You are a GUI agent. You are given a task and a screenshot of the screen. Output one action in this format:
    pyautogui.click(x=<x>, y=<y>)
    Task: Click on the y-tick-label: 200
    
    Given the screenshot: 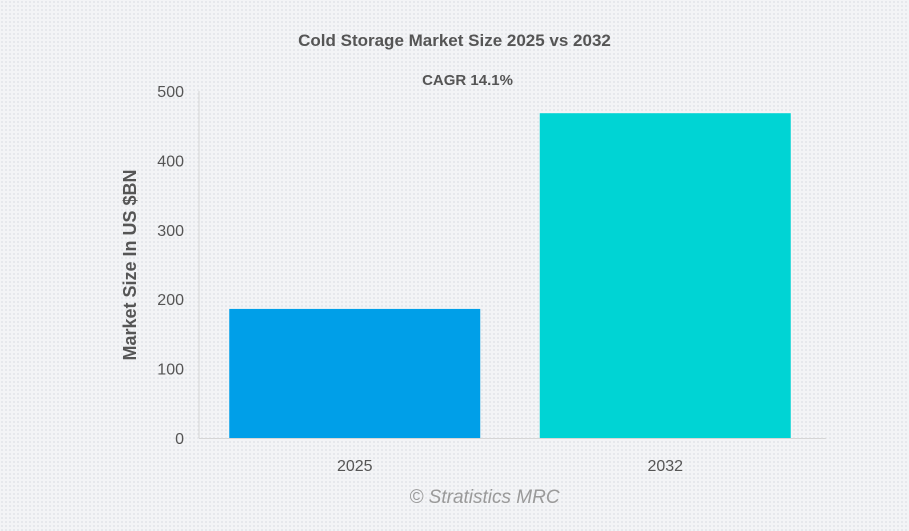 What is the action you would take?
    pyautogui.click(x=170, y=300)
    